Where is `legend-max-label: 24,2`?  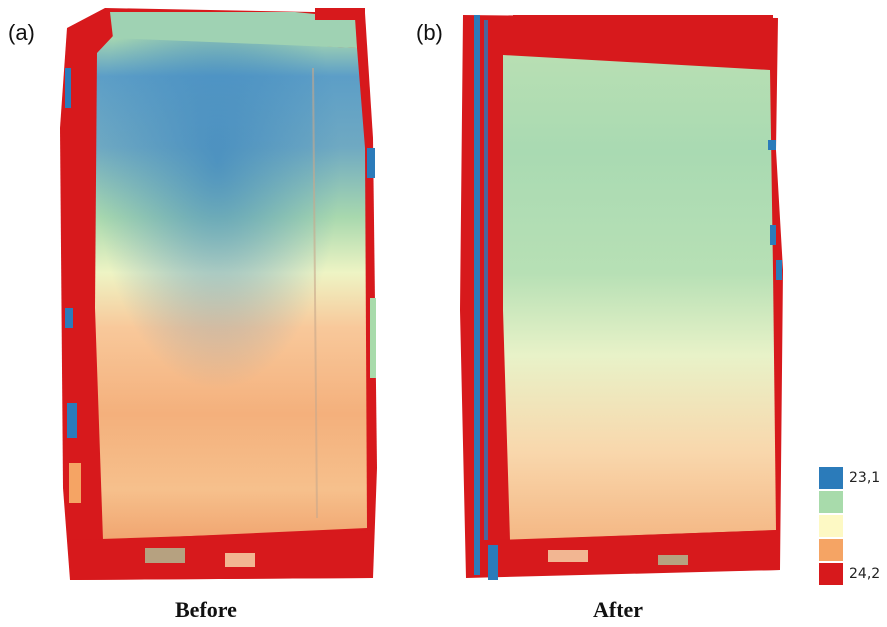 legend-max-label: 24,2 is located at coordinates (864, 574).